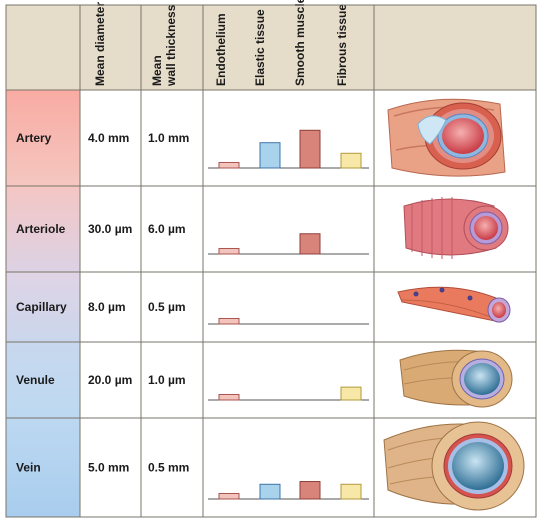 The height and width of the screenshot is (523, 542). I want to click on header-mean-diameter: Mean diameter, so click(100, 44).